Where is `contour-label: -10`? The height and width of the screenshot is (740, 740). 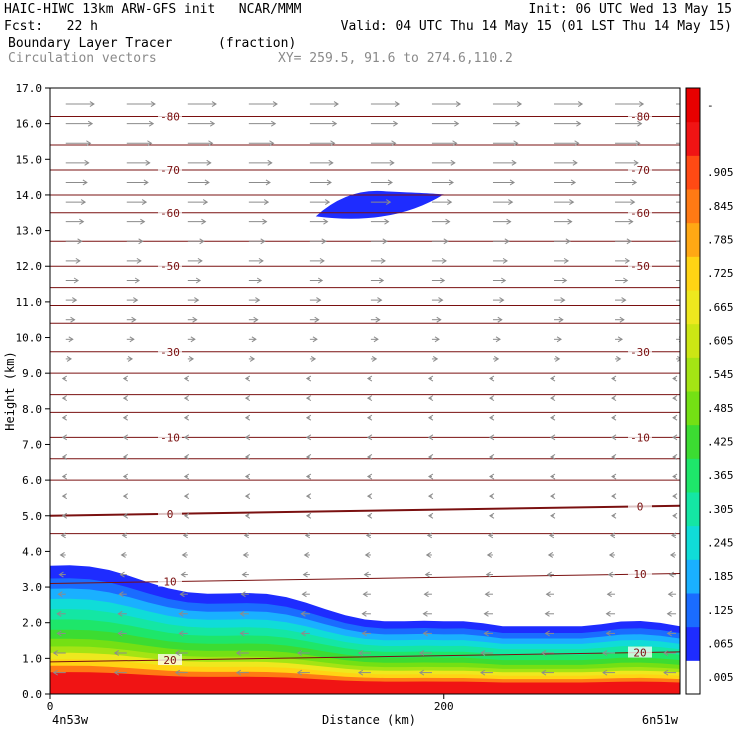 contour-label: -10 is located at coordinates (640, 437).